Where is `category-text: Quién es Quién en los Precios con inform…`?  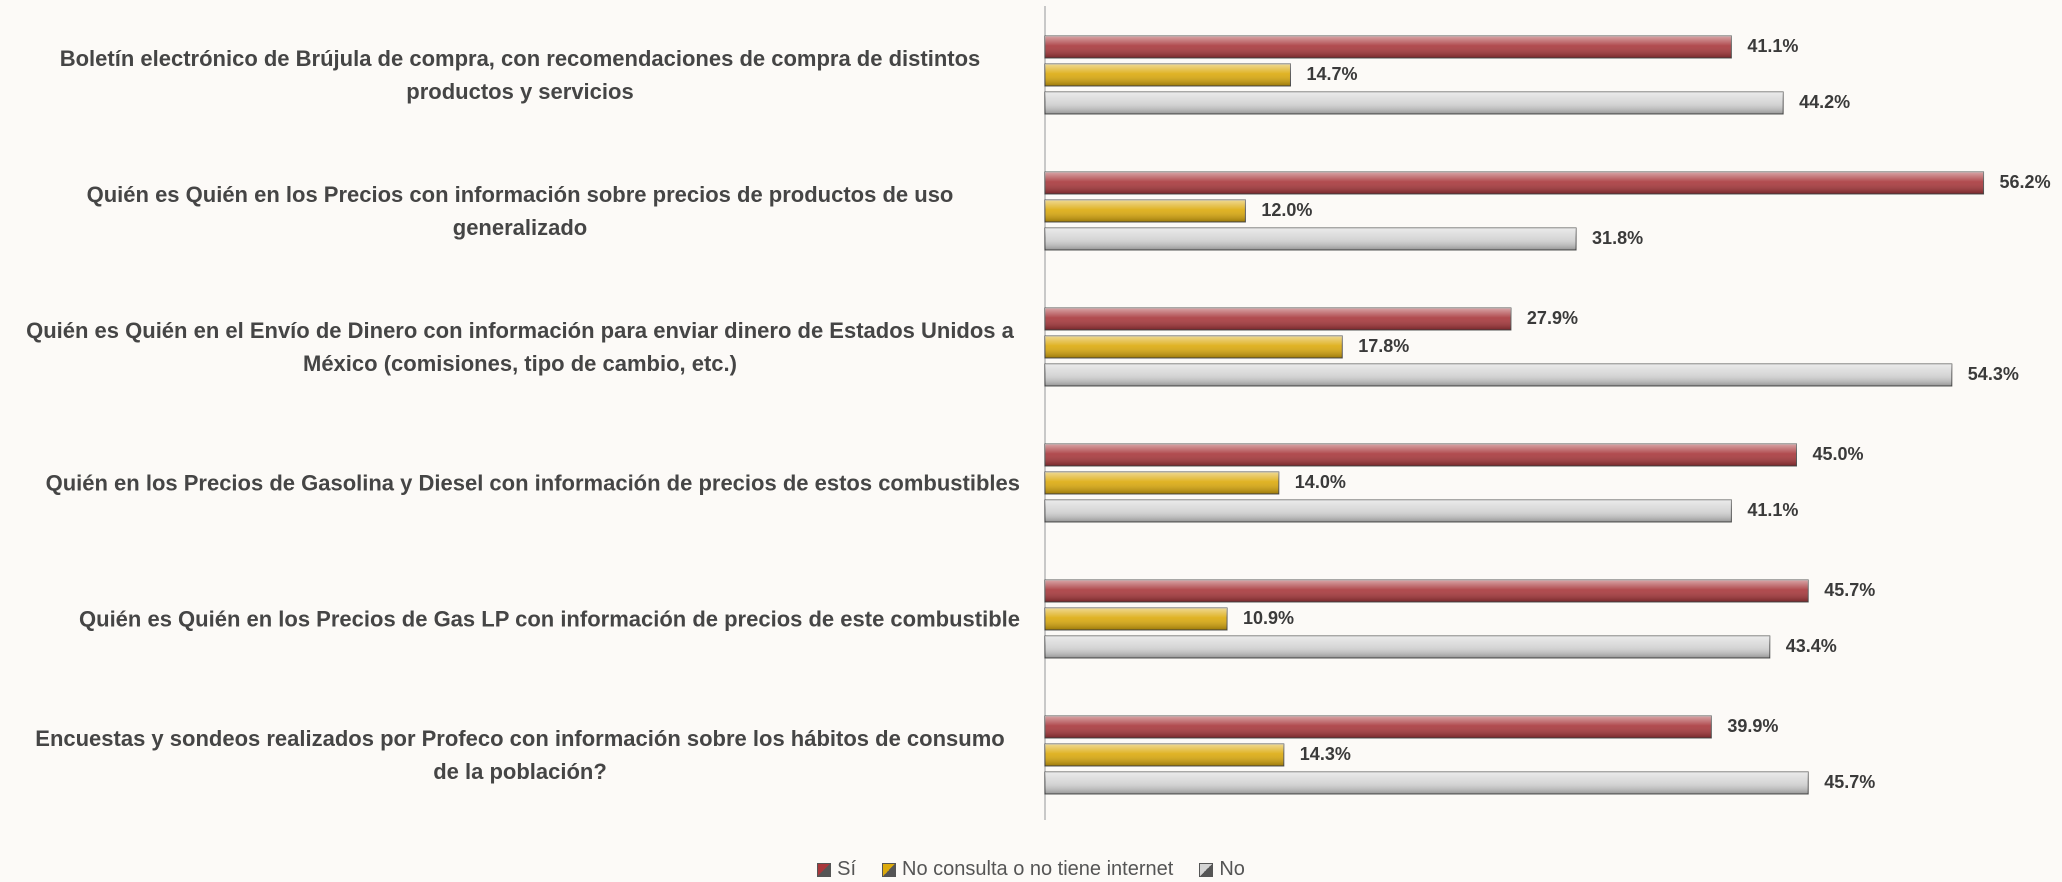
category-text: Quién es Quién en los Precios con inform… is located at coordinates (520, 211).